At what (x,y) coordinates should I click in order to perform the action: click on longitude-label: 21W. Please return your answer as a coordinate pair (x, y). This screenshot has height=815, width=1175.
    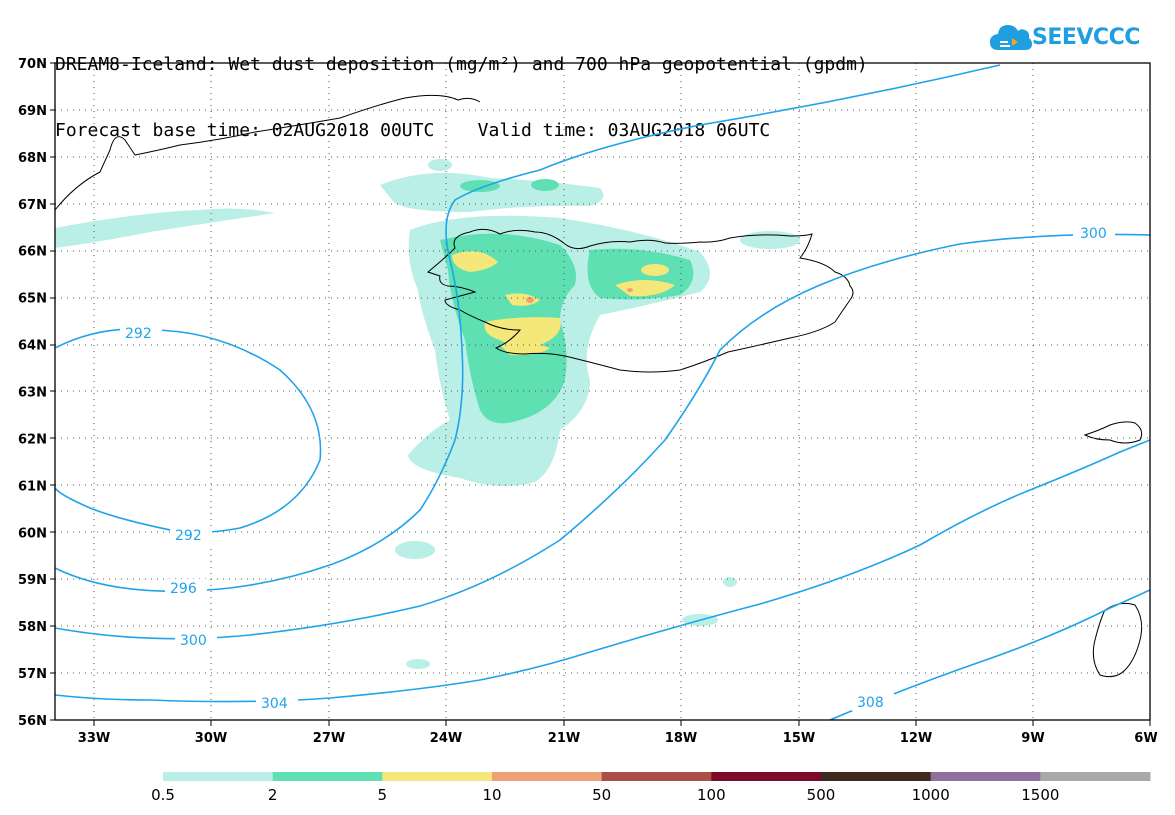
    Looking at the image, I should click on (564, 738).